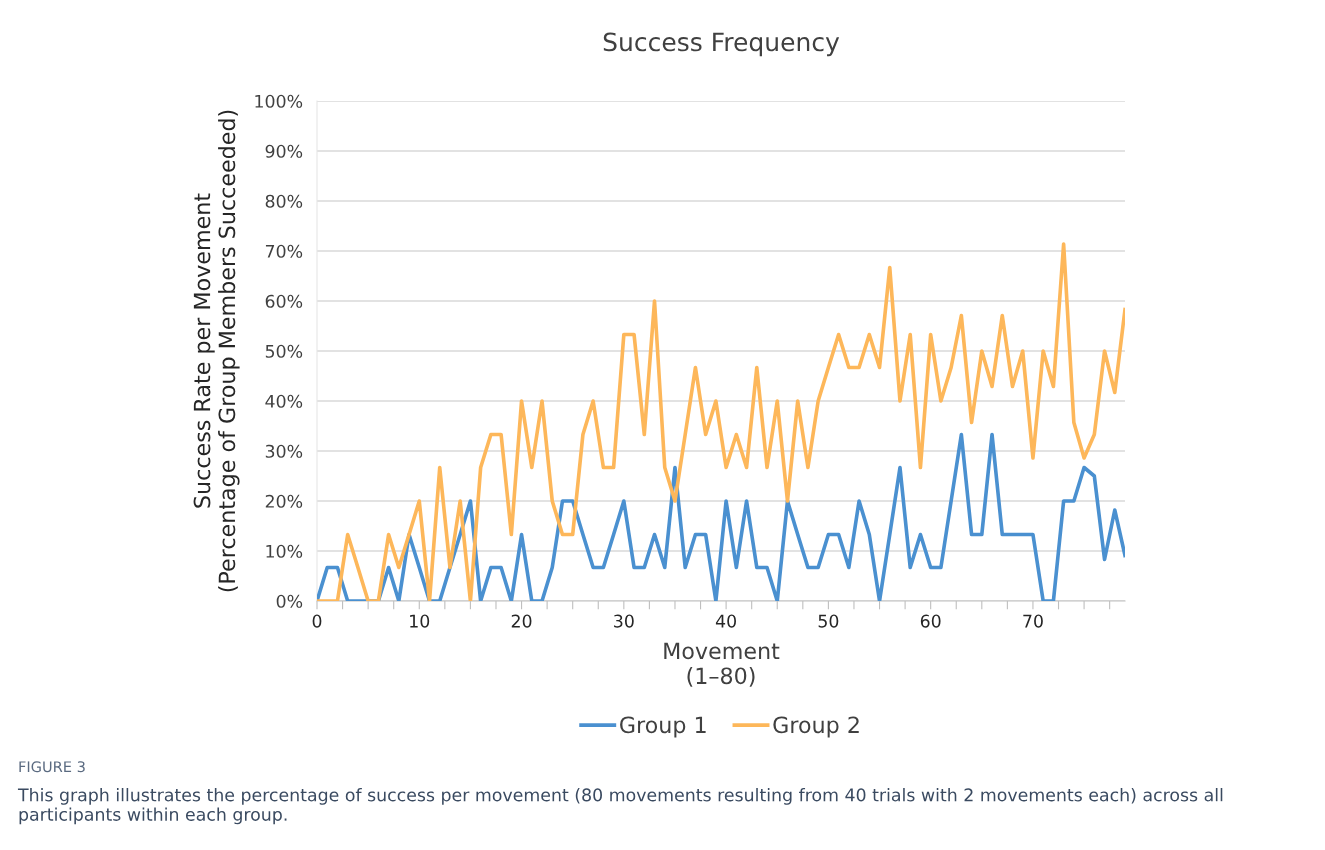 The width and height of the screenshot is (1325, 850). What do you see at coordinates (279, 101) in the screenshot?
I see `y-tick-label: 100%` at bounding box center [279, 101].